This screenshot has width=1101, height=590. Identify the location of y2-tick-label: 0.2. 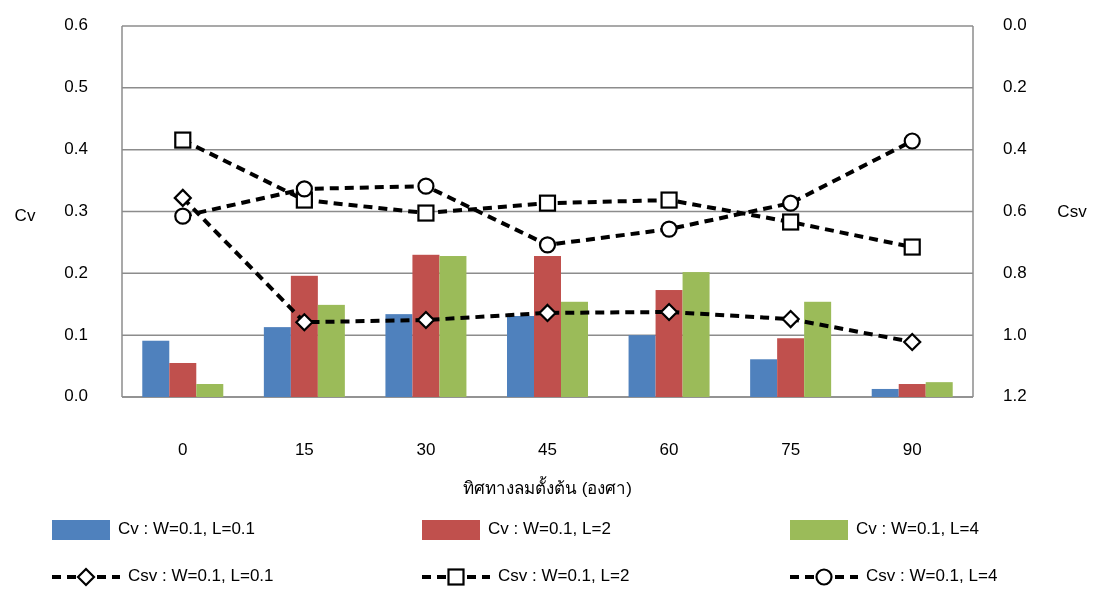
(1015, 87).